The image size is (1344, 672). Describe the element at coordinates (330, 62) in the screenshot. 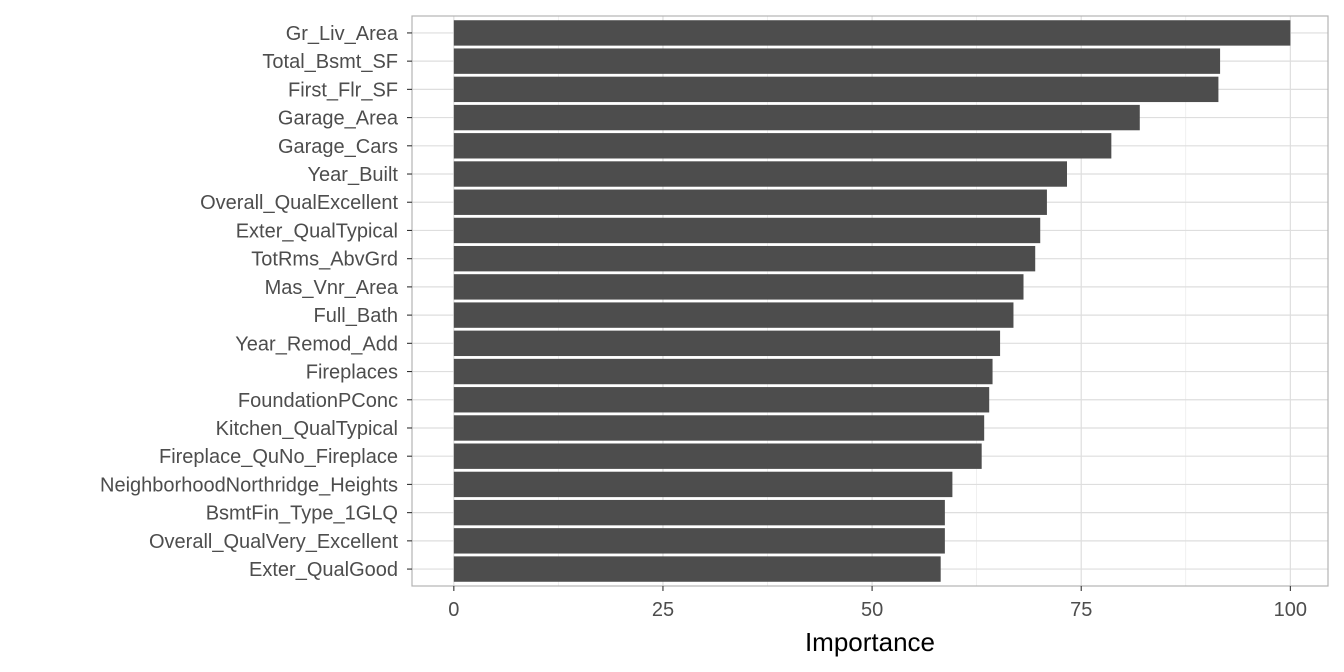

I see `category-label: Total_Bsmt_SF` at that location.